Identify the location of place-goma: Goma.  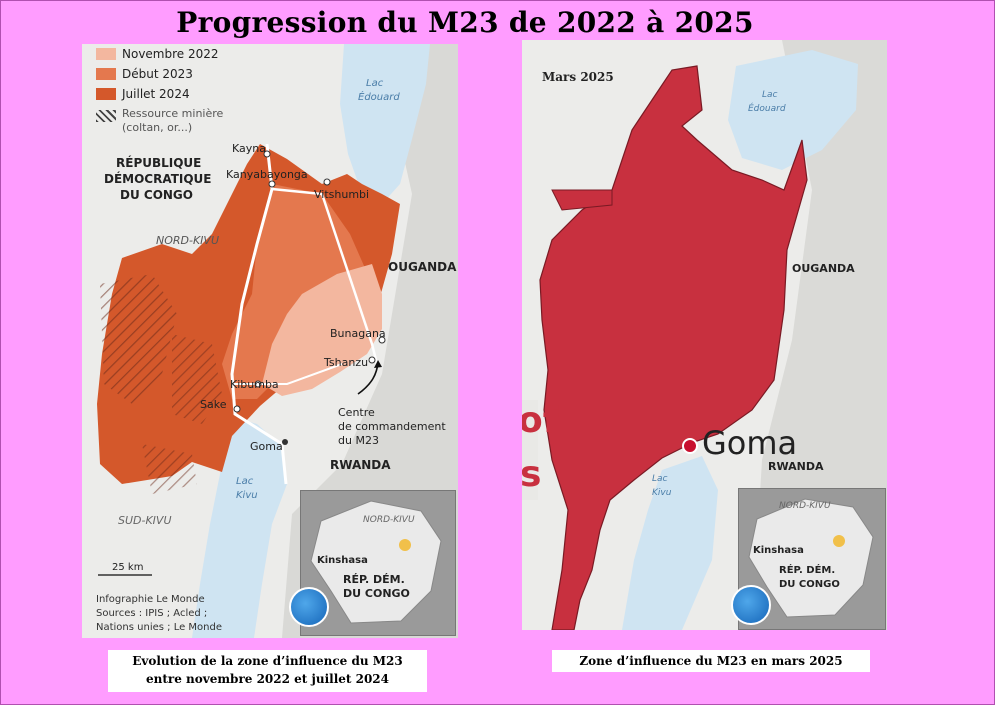
(266, 446).